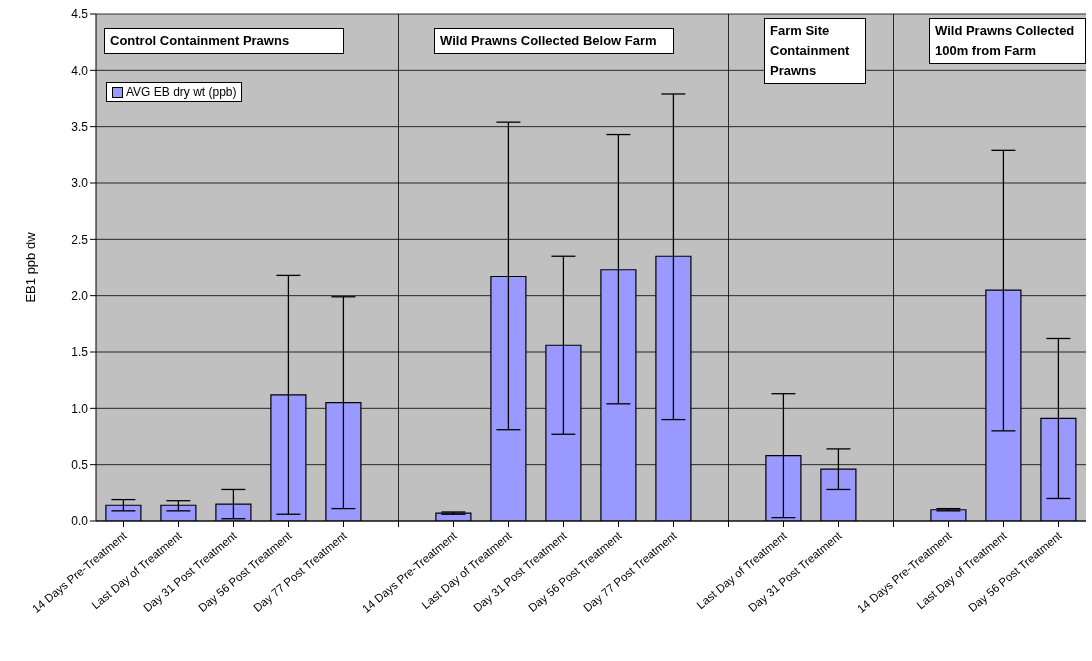  I want to click on y-tick-label: 1.5, so click(80, 352).